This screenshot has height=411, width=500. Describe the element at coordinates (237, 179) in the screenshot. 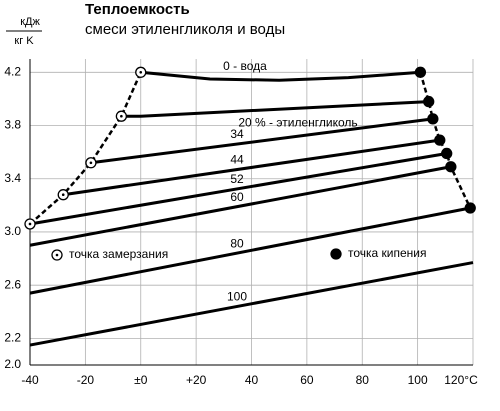

I see `line-label: 52` at that location.